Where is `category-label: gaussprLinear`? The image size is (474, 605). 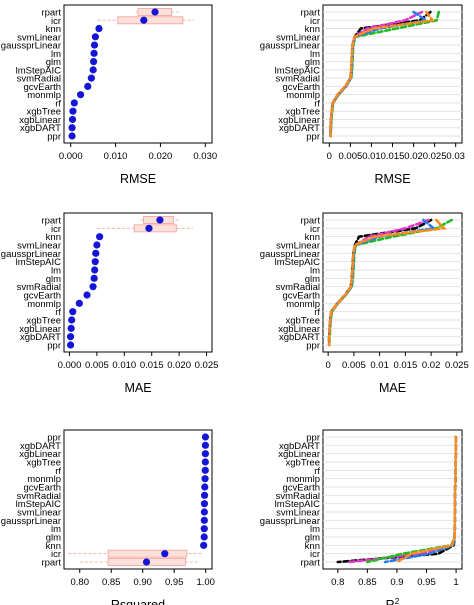 category-label: gaussprLinear is located at coordinates (290, 46).